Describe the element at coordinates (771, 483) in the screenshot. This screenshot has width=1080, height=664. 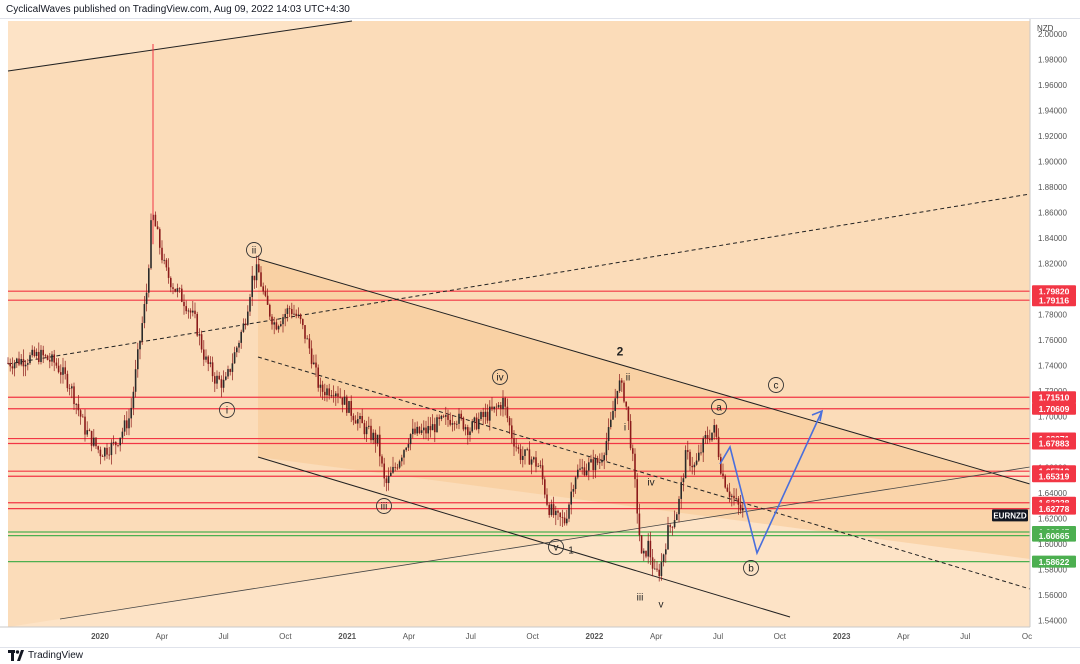
I see `wave-projection-path` at that location.